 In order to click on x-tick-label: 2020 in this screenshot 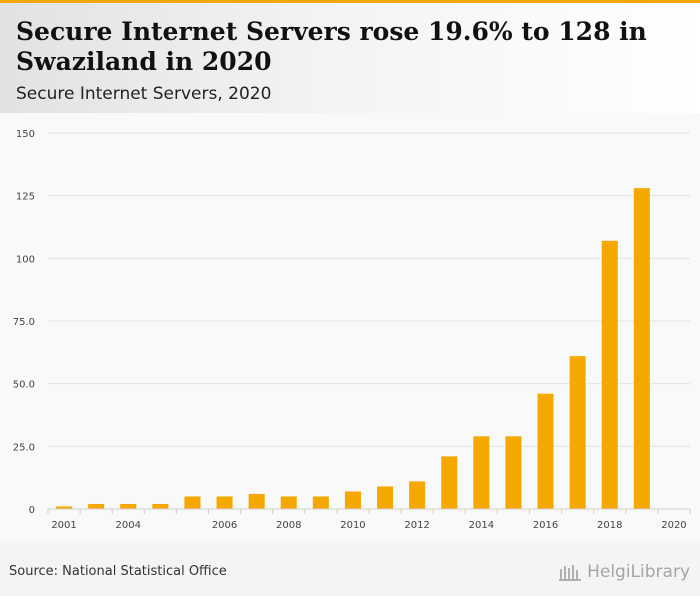, I will do `click(673, 525)`.